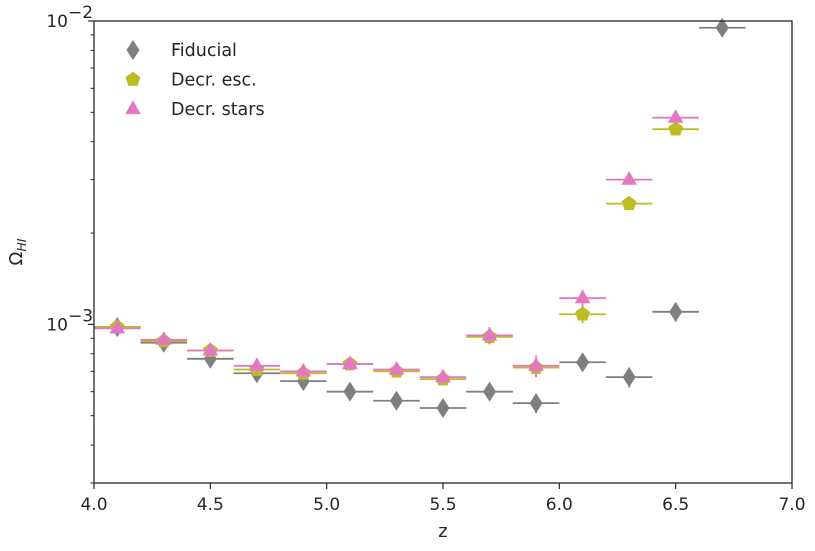 The image size is (815, 551). What do you see at coordinates (210, 505) in the screenshot?
I see `x-tick-label: 4.5` at bounding box center [210, 505].